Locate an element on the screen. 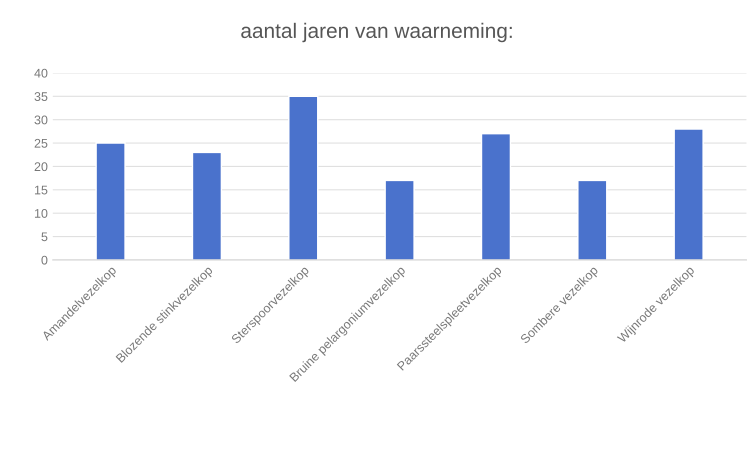  y-tick-label: 5 is located at coordinates (44, 237).